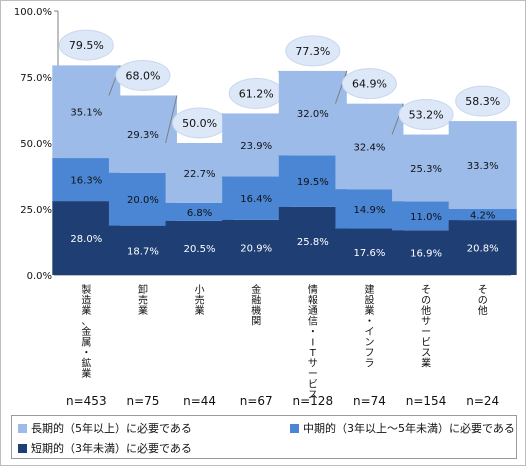 Image resolution: width=526 pixels, height=466 pixels. What do you see at coordinates (369, 343) in the screenshot?
I see `category-label-char: ン` at bounding box center [369, 343].